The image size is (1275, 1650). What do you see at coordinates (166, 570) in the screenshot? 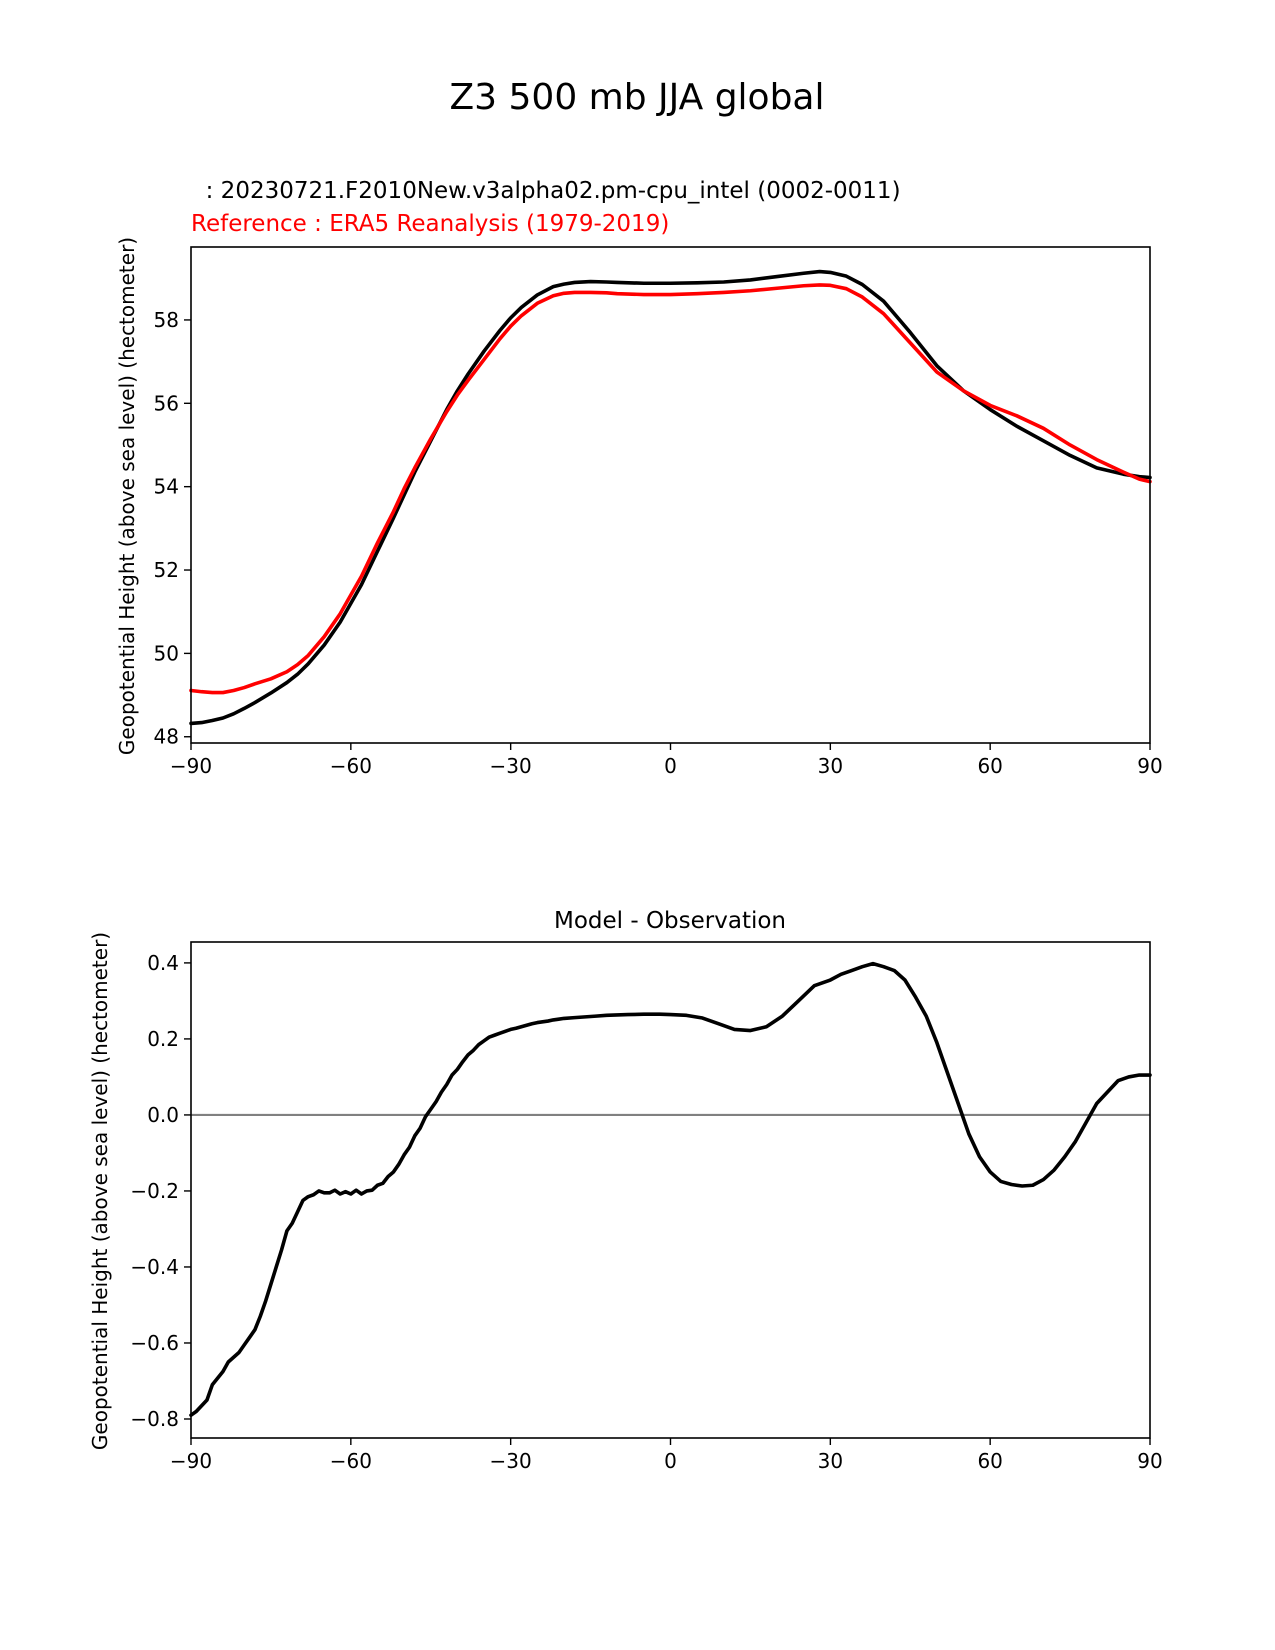
I see `y-tick-label: 52` at bounding box center [166, 570].